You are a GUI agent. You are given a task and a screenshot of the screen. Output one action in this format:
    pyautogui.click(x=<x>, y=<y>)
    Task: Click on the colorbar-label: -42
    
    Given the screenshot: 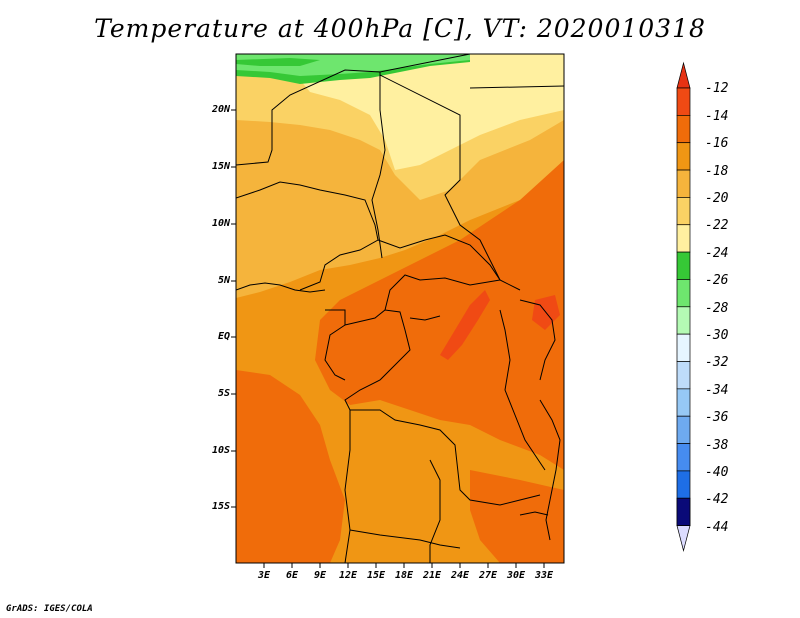 What is the action you would take?
    pyautogui.click(x=717, y=499)
    